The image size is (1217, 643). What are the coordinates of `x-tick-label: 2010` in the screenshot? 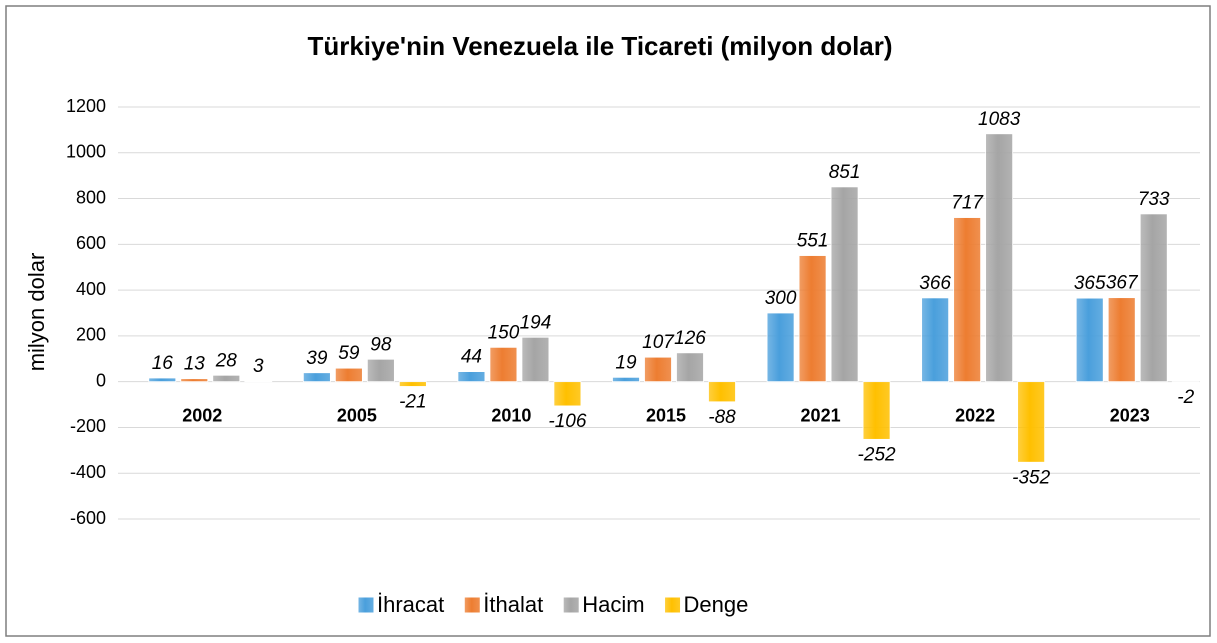 It's located at (511, 415).